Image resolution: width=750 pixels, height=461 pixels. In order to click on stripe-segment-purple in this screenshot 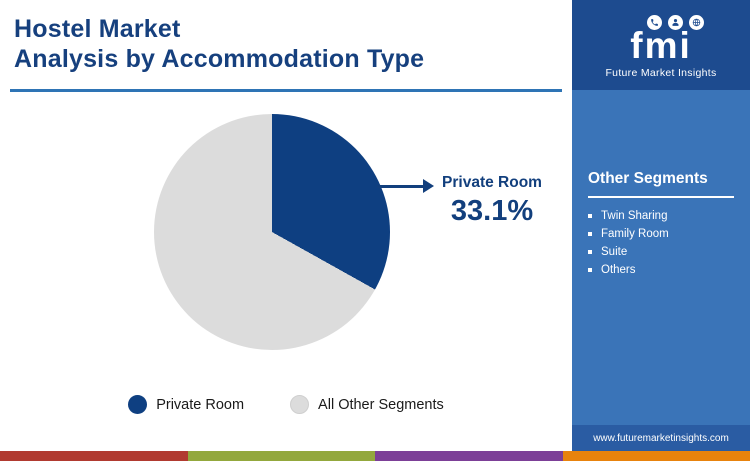, I will do `click(469, 456)`.